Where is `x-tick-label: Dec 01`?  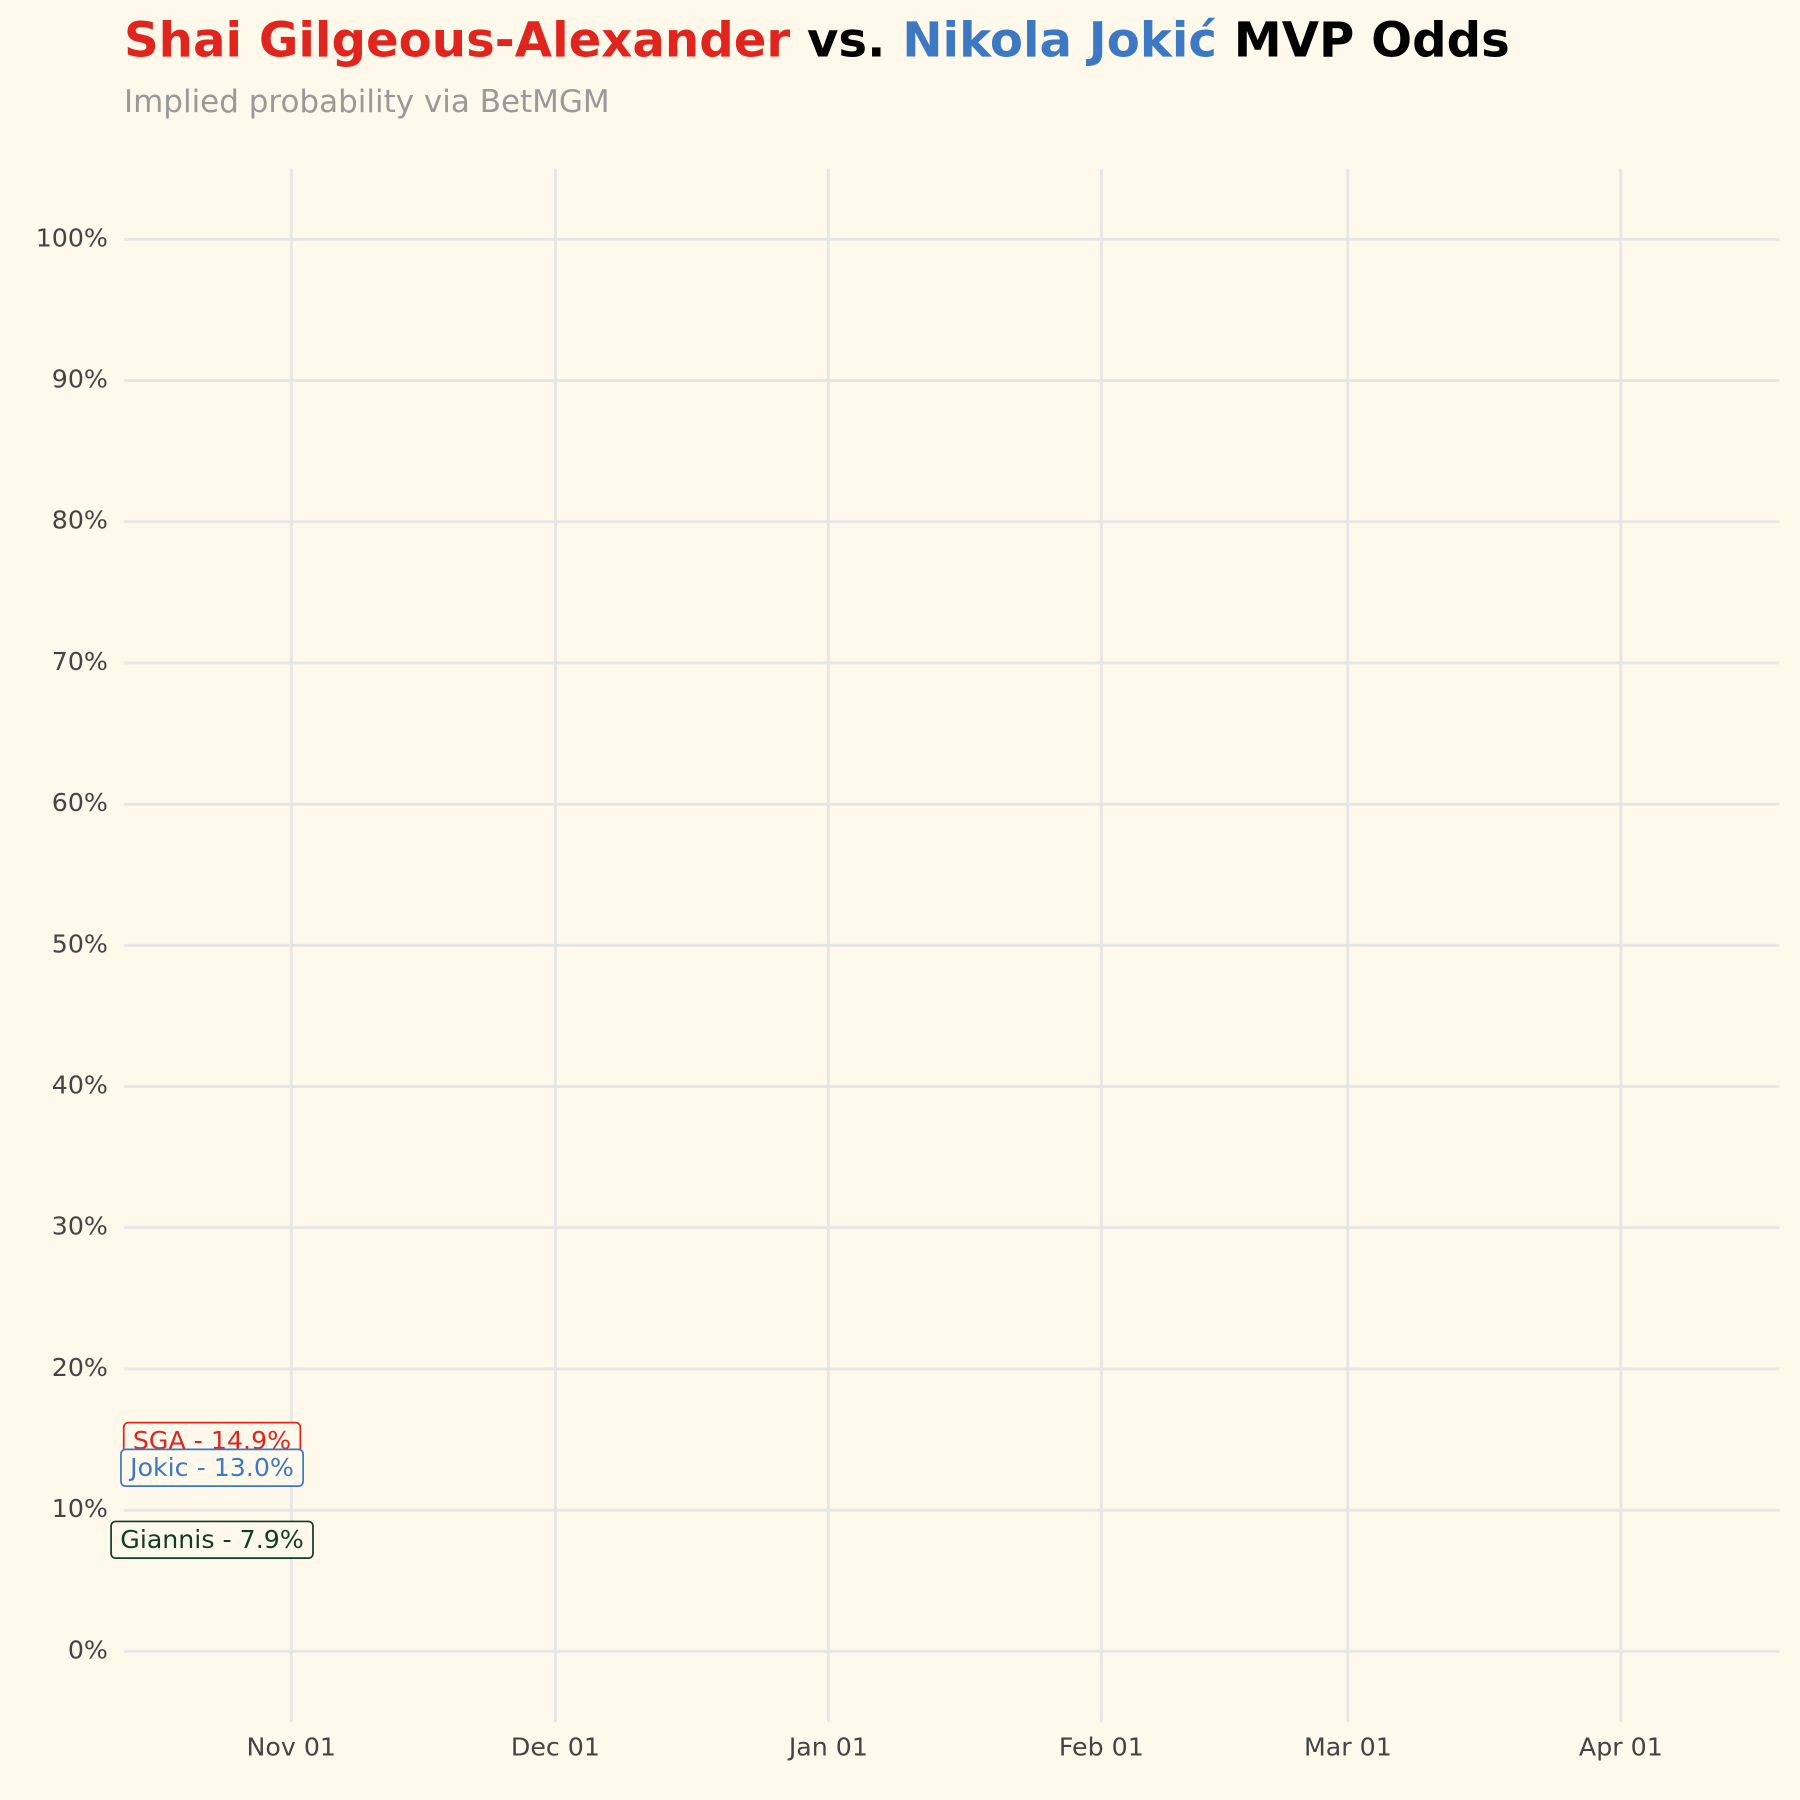 x-tick-label: Dec 01 is located at coordinates (555, 1746).